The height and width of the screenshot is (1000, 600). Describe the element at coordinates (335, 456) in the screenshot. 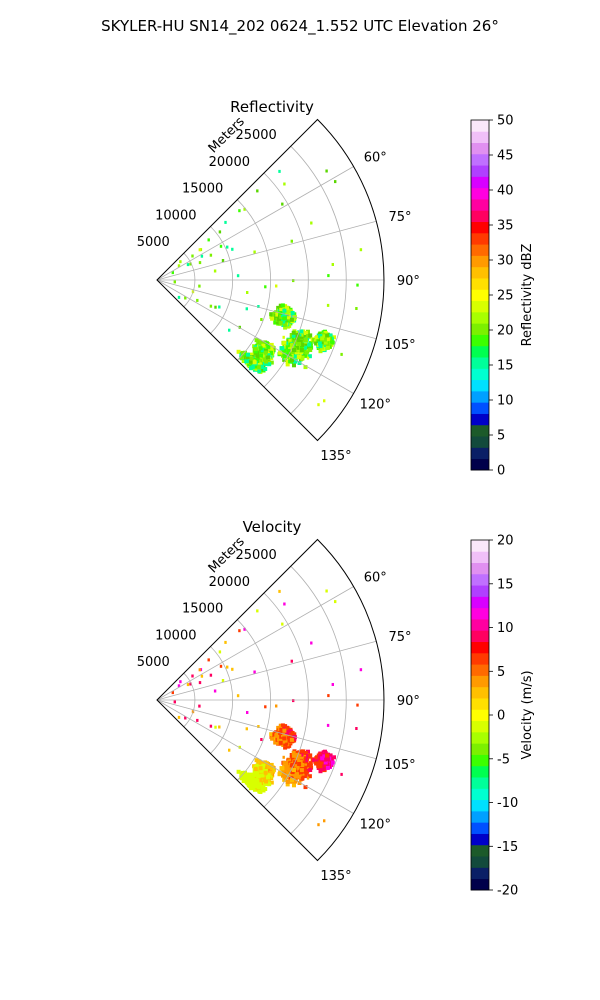

I see `azimuth-tick-label: 135°` at that location.